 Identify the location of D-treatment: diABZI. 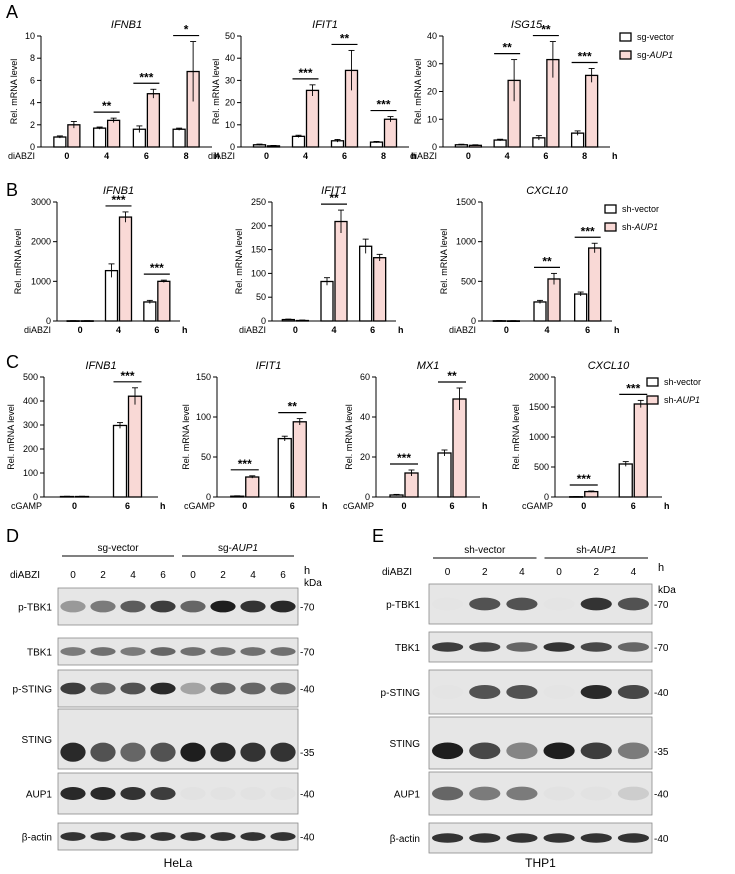
(25, 575).